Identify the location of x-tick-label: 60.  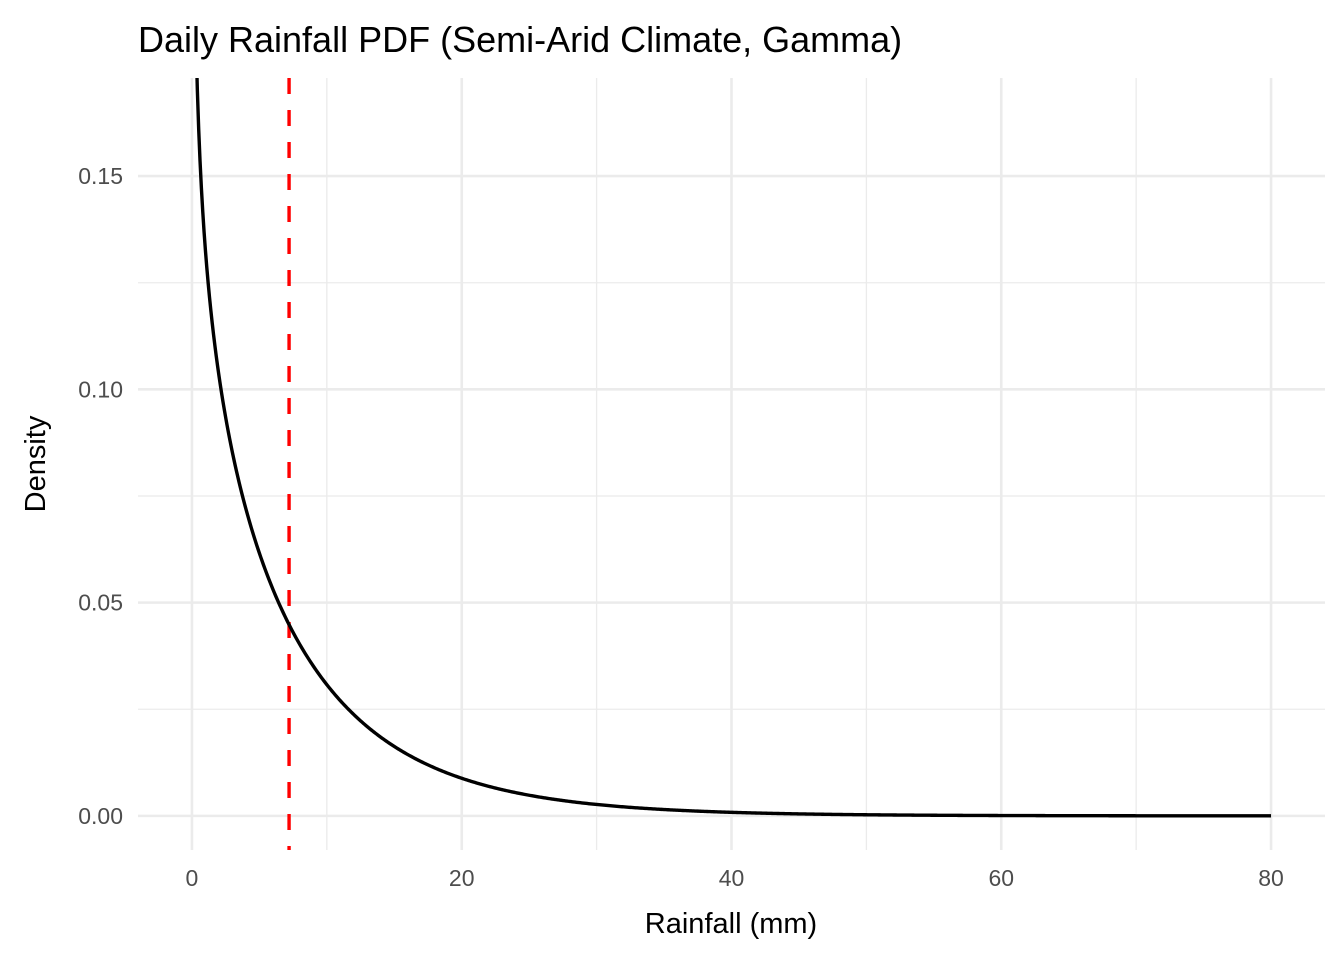
(1001, 878).